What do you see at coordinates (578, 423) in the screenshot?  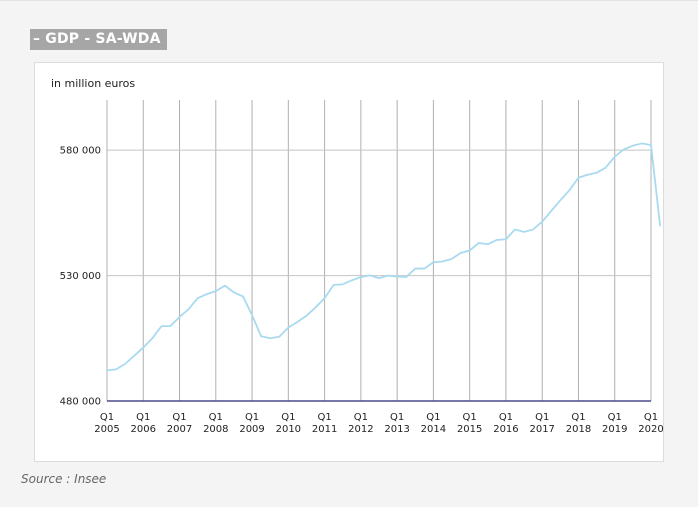 I see `x-tick-label: Q1 2018` at bounding box center [578, 423].